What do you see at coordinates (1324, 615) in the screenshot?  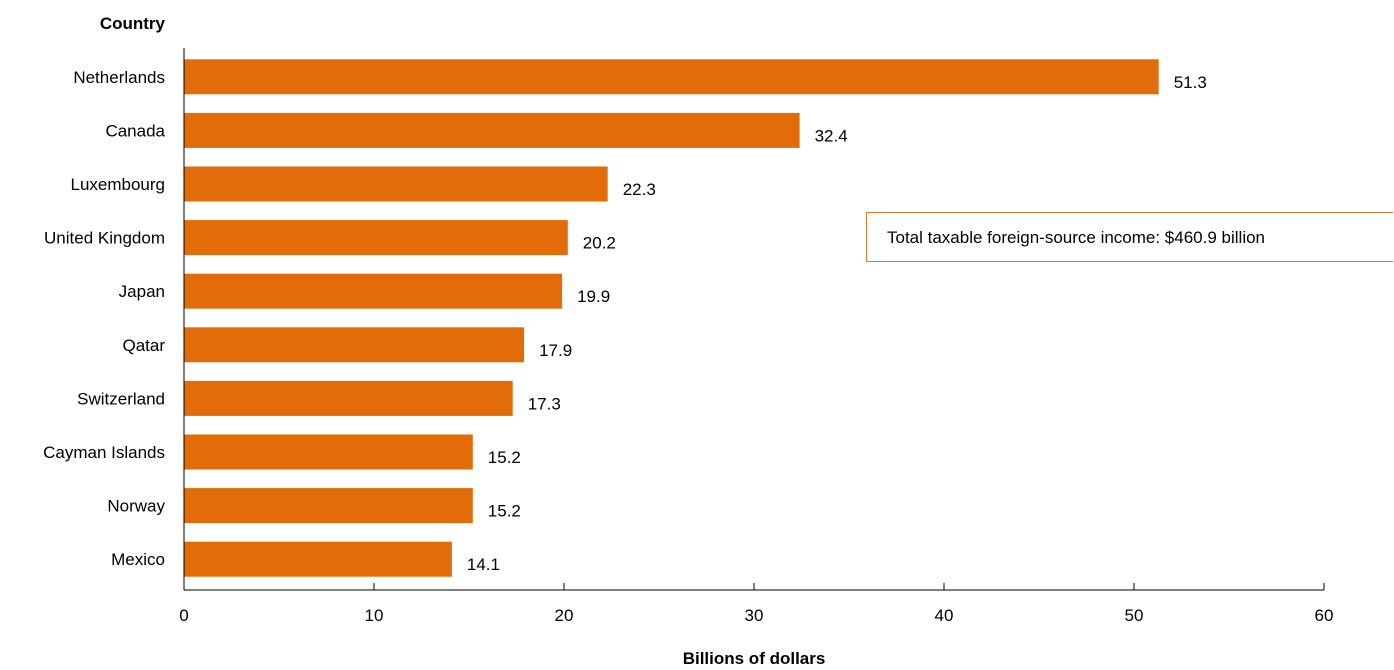 I see `x-tick-label: 60` at bounding box center [1324, 615].